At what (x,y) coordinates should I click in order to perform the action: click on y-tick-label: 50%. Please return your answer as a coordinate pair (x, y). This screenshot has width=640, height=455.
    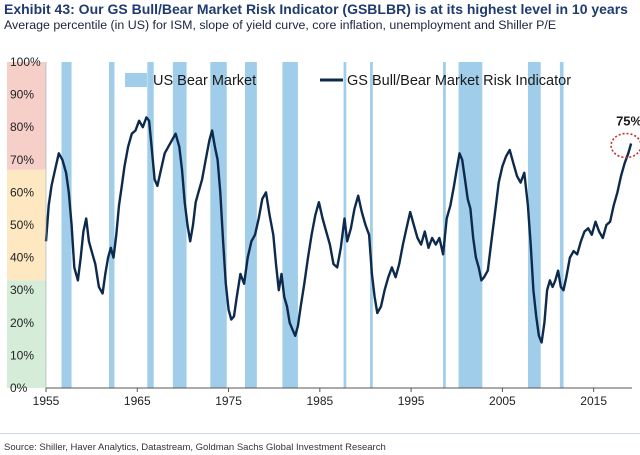
    Looking at the image, I should click on (22, 225).